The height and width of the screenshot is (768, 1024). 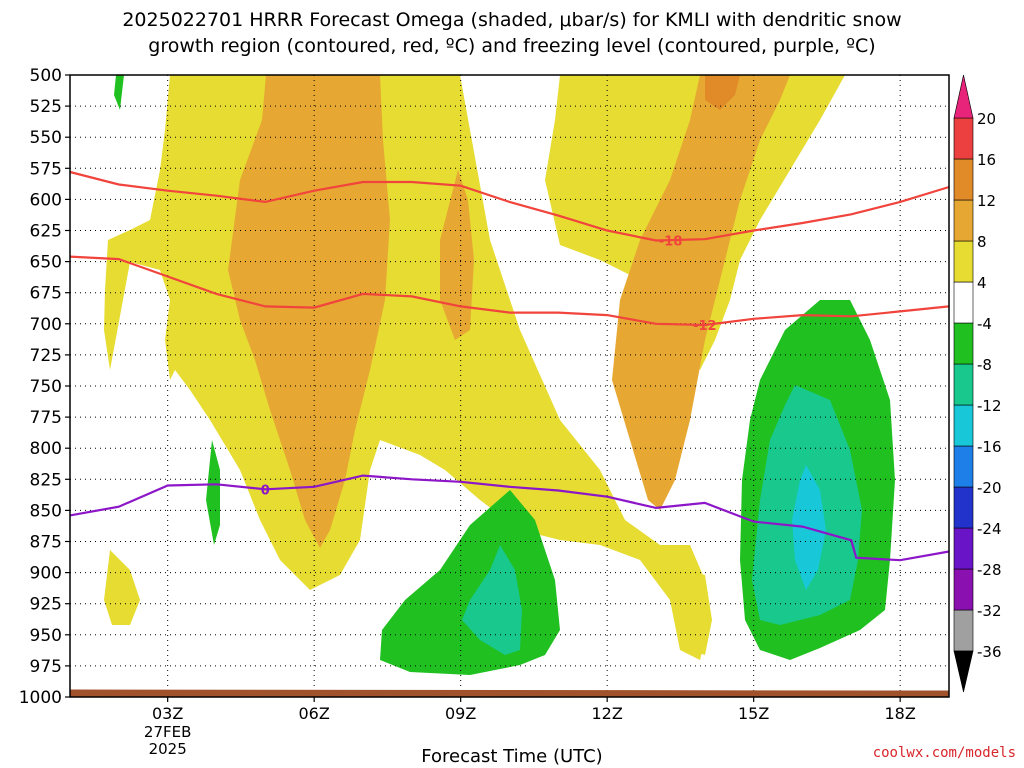 I want to click on y-tick-label: 800, so click(x=46, y=449).